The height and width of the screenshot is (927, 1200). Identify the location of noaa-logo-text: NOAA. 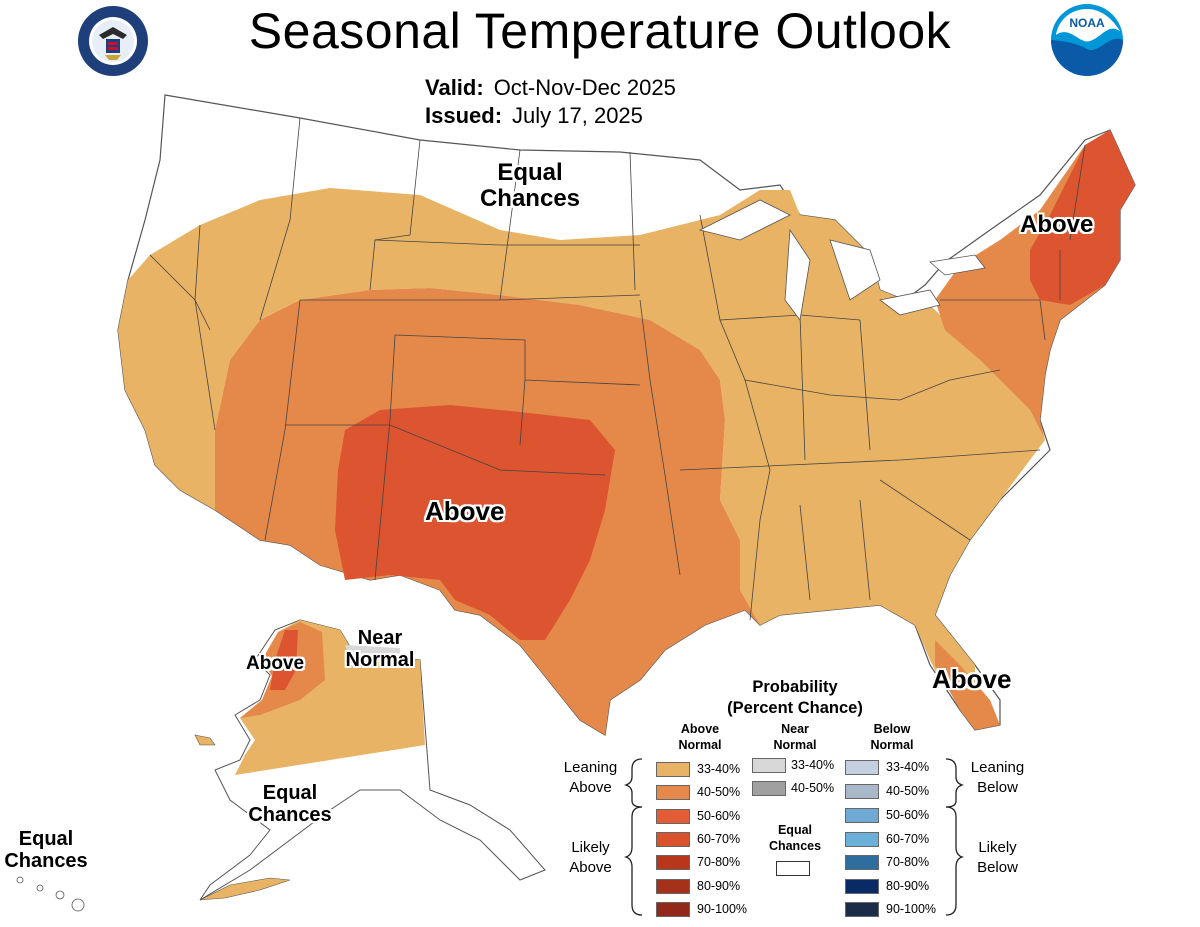
(1087, 23).